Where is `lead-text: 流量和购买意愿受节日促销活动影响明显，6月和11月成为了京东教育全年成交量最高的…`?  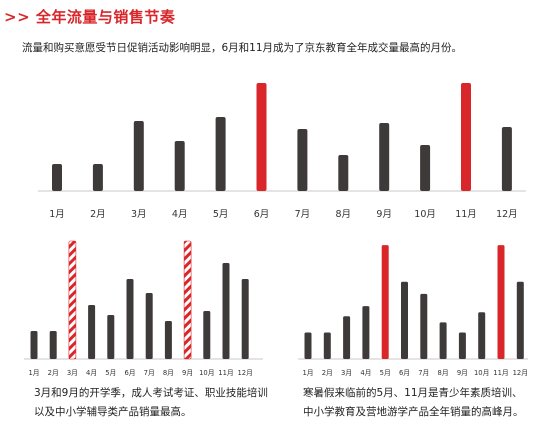
lead-text: 流量和购买意愿受节日促销活动影响明显，6月和11月成为了京东教育全年成交量最高的… is located at coordinates (242, 48).